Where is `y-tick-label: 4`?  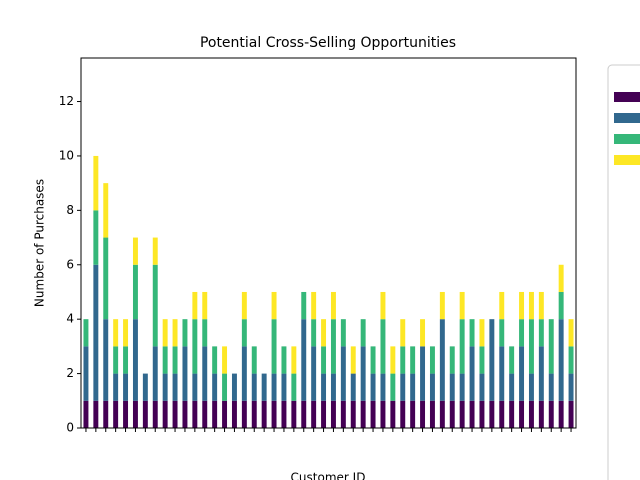 y-tick-label: 4 is located at coordinates (70, 319).